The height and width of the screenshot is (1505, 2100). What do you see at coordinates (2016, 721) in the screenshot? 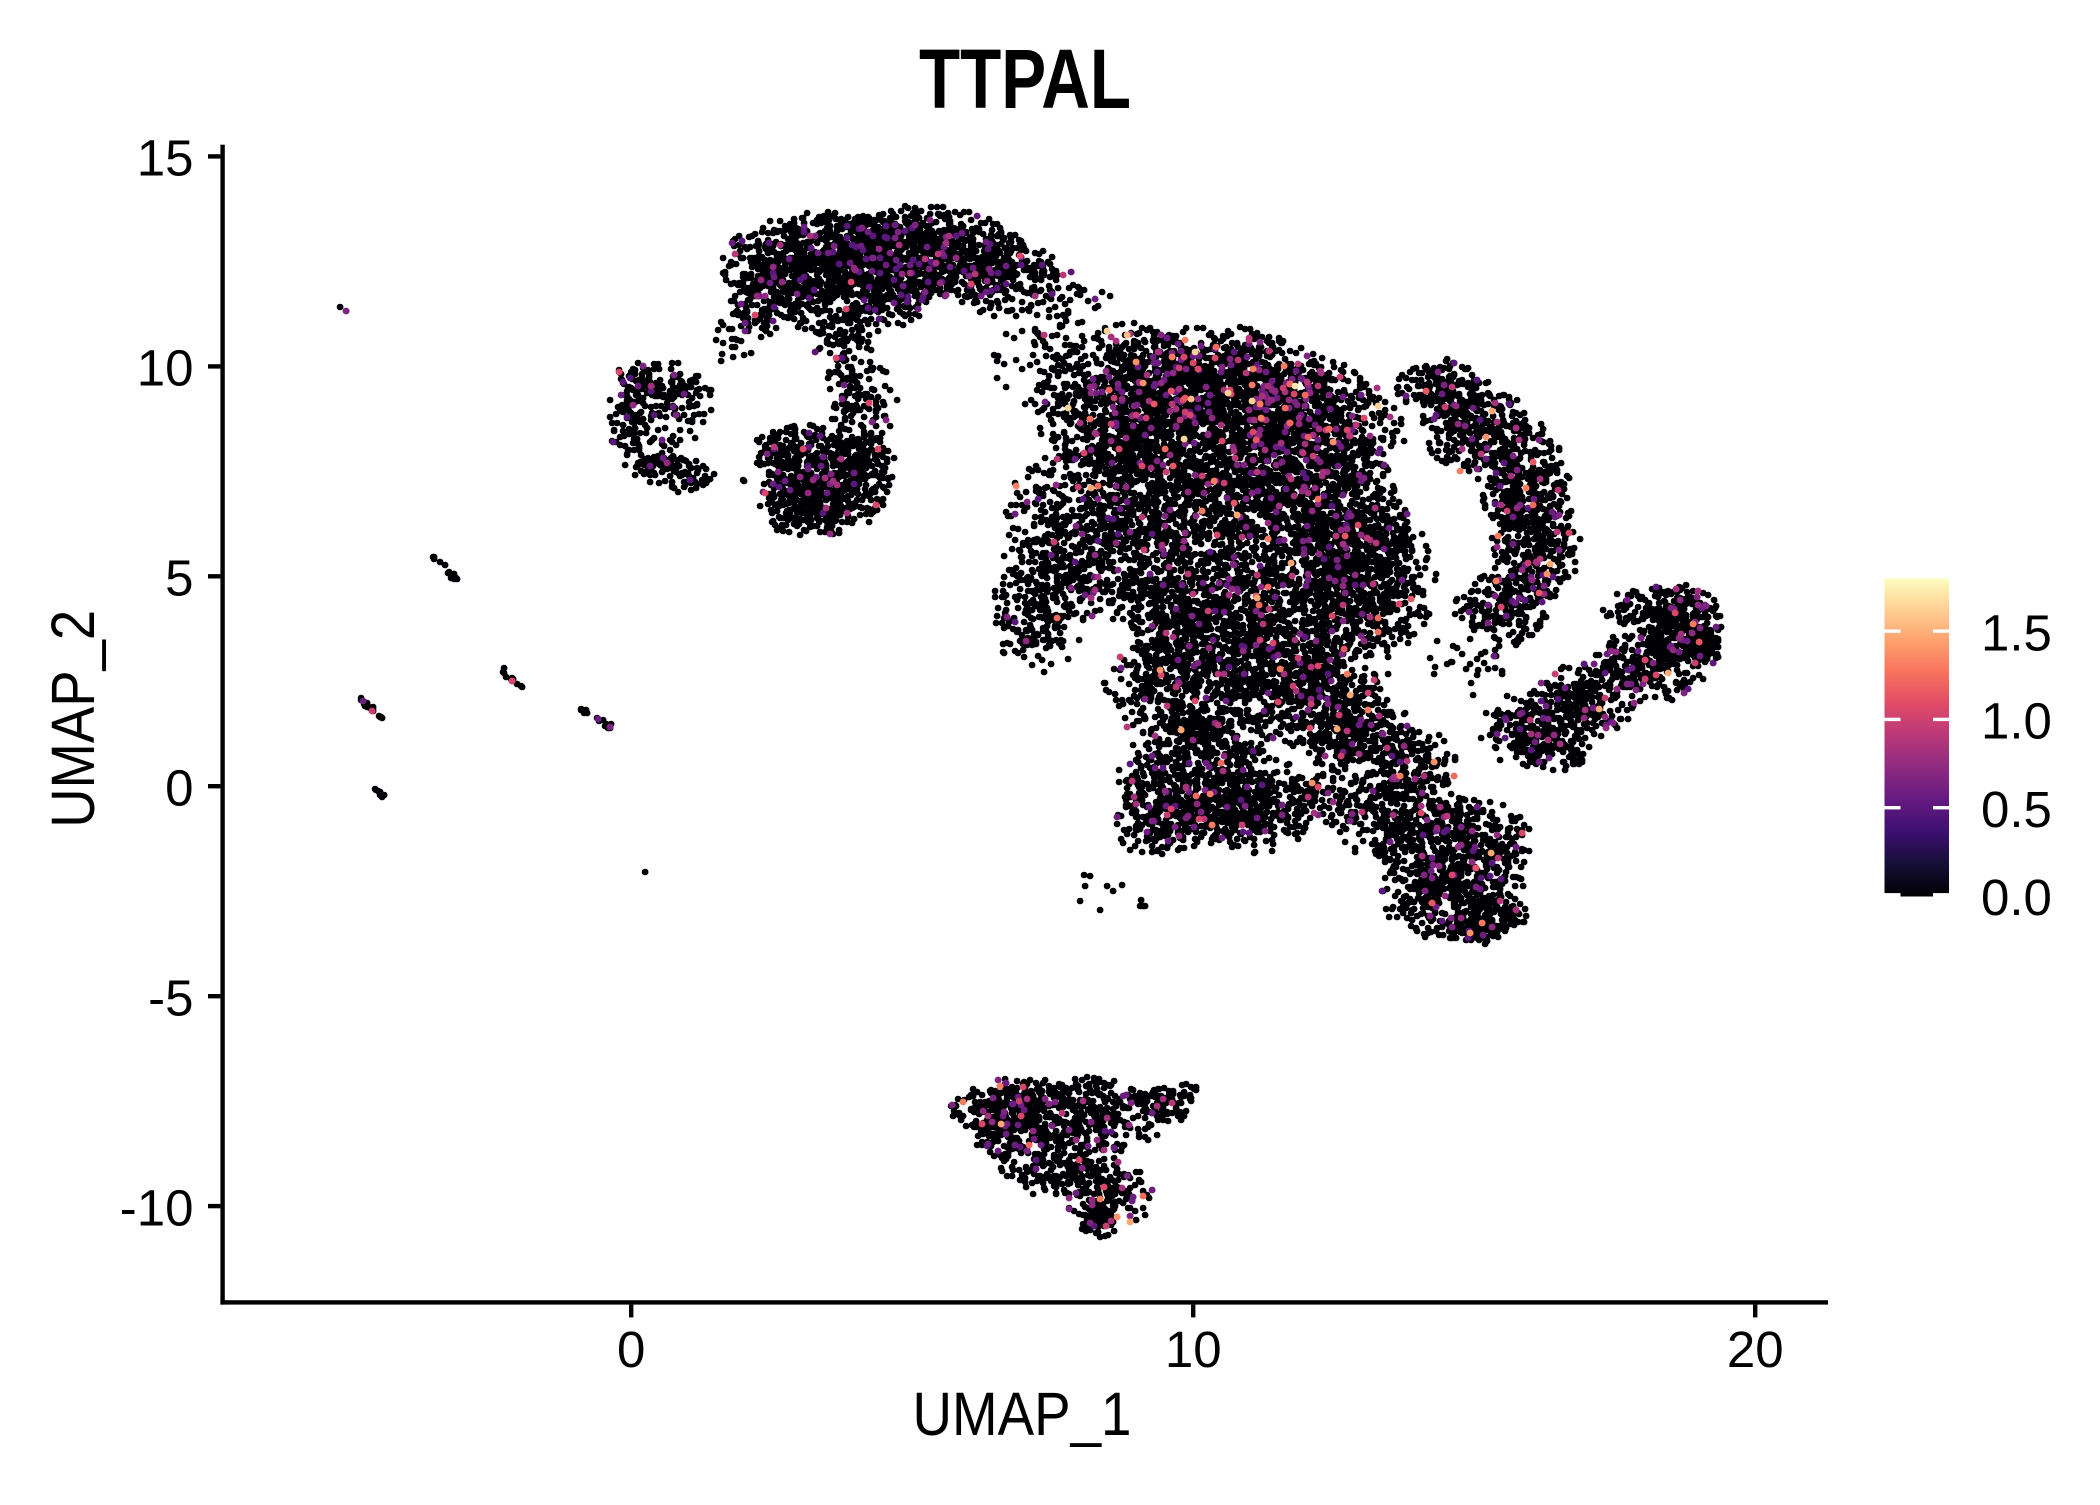
I see `svg-text: 1.0` at bounding box center [2016, 721].